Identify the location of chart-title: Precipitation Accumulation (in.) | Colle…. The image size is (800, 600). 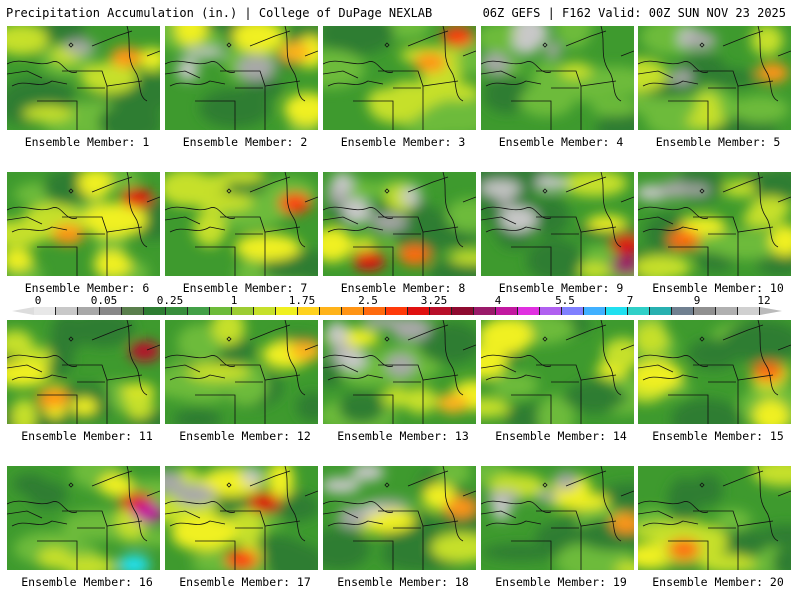
(219, 13).